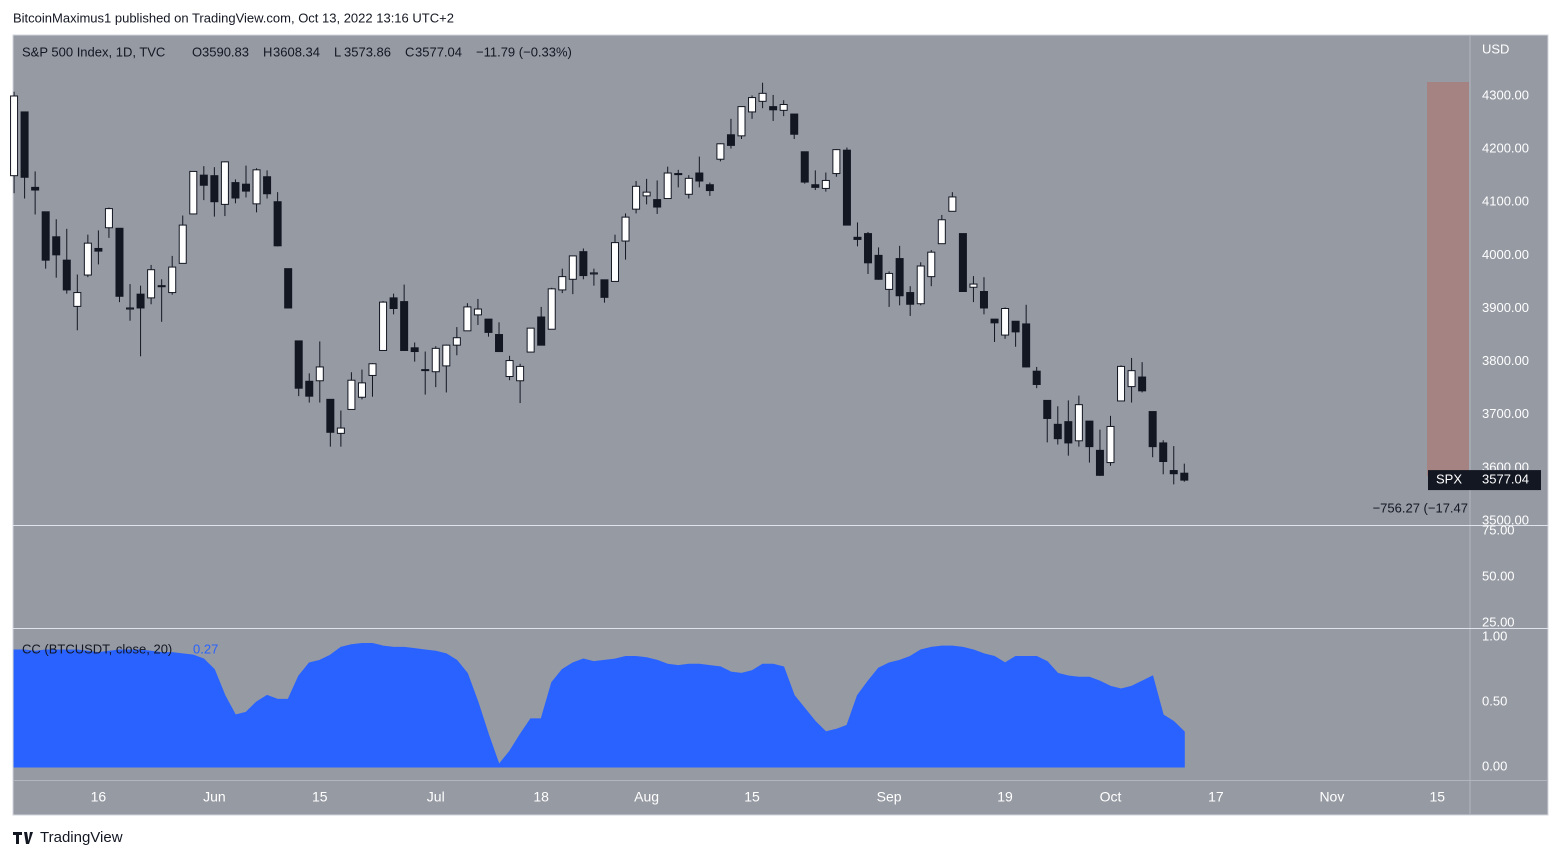 The image size is (1562, 860). Describe the element at coordinates (1498, 529) in the screenshot. I see `y-tick-label: 75.00` at that location.